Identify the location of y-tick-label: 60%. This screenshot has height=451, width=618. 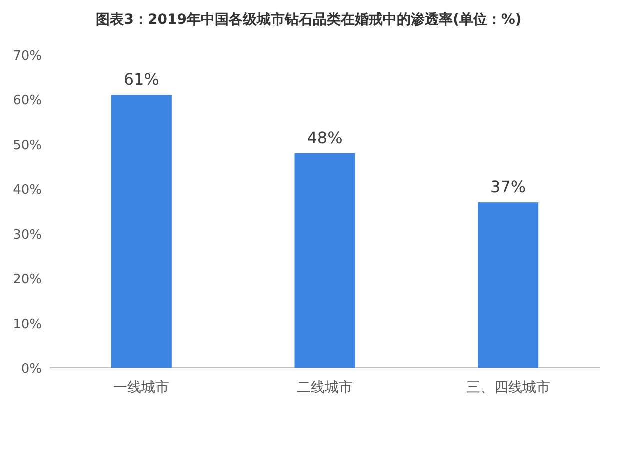
(27, 101).